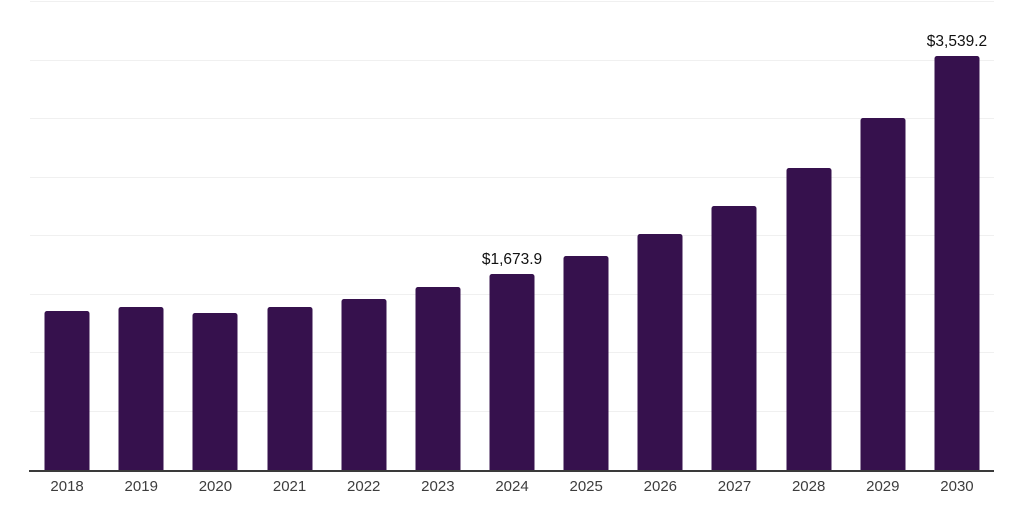 The height and width of the screenshot is (512, 1024). What do you see at coordinates (290, 388) in the screenshot?
I see `bar-2021` at bounding box center [290, 388].